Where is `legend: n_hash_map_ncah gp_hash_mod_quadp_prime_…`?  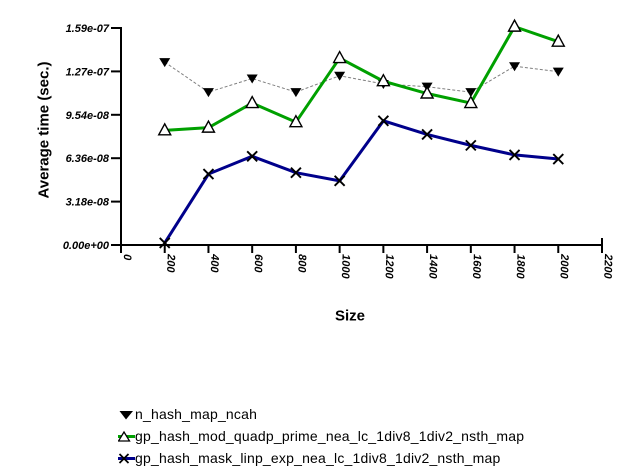 legend: n_hash_map_ncah gp_hash_mod_quadp_prime_… is located at coordinates (321, 436).